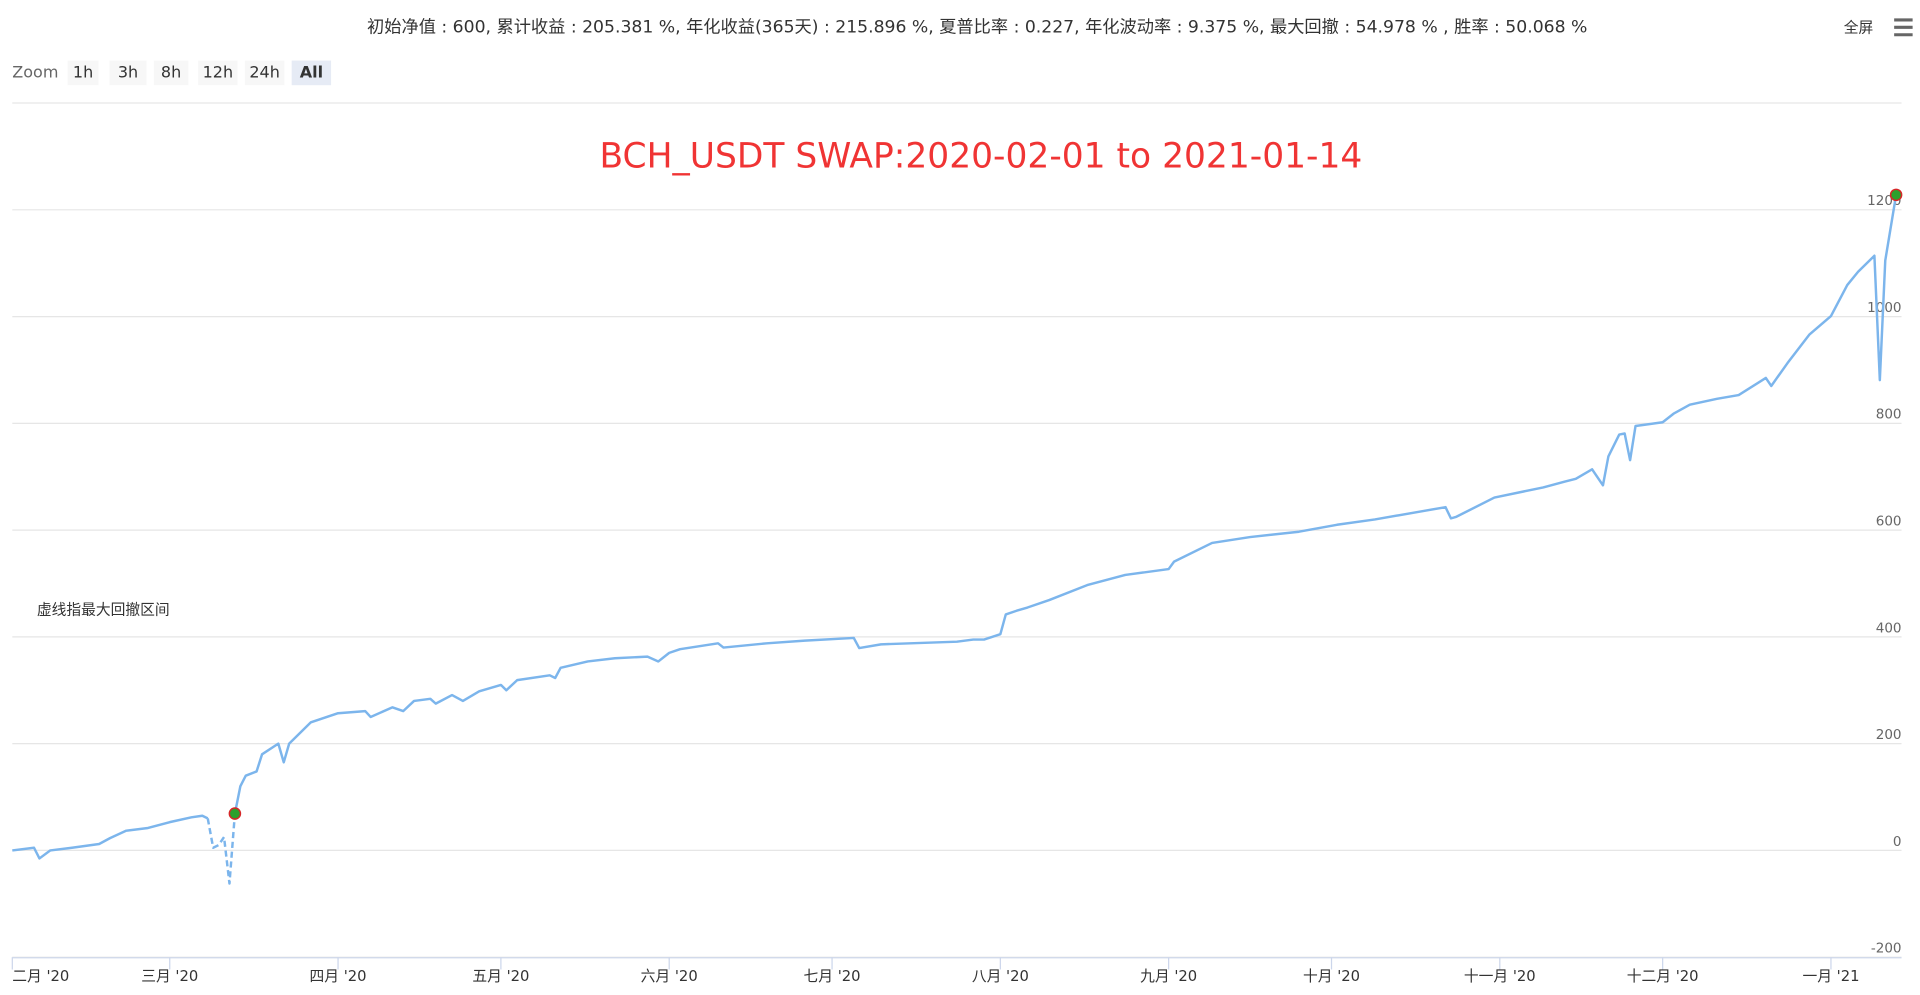 This screenshot has width=1920, height=995. I want to click on zoom-button: 8h, so click(171, 73).